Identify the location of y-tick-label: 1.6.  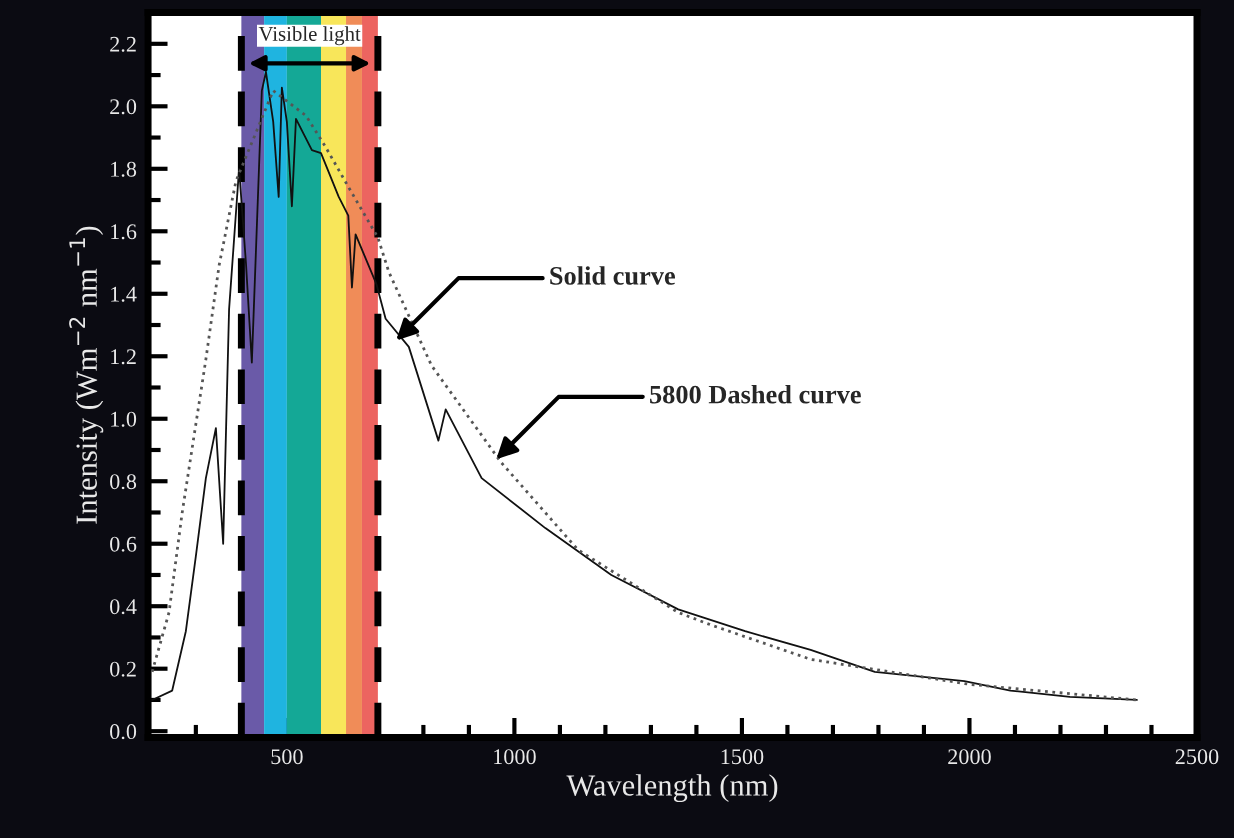
(124, 232).